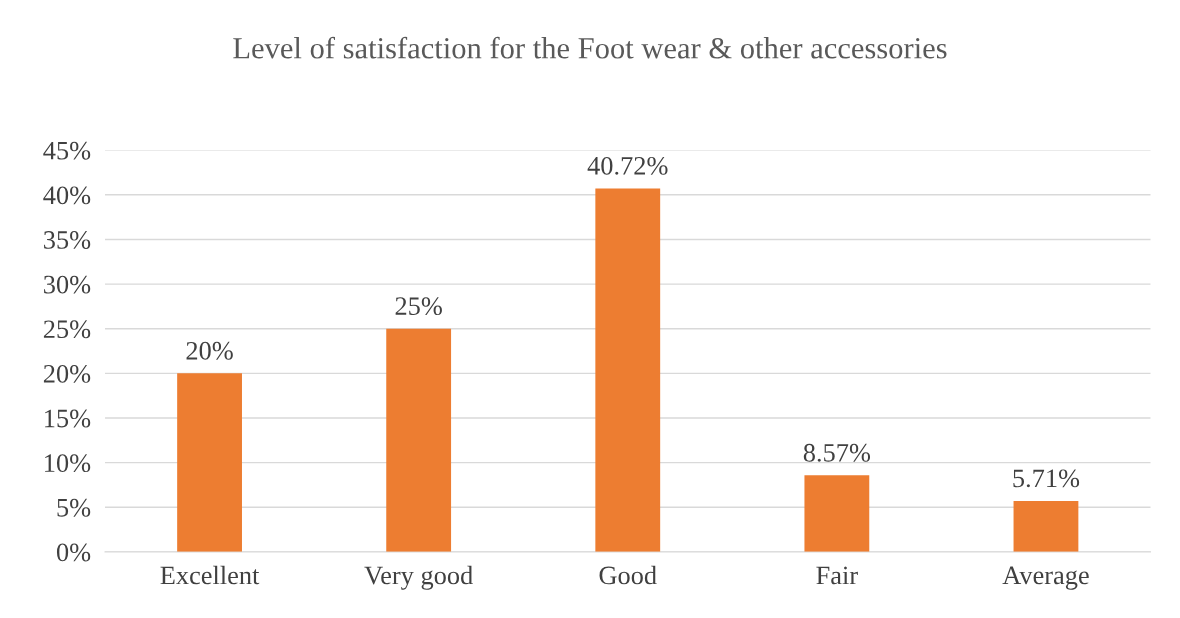  What do you see at coordinates (68, 418) in the screenshot?
I see `y-tick-label: 15%` at bounding box center [68, 418].